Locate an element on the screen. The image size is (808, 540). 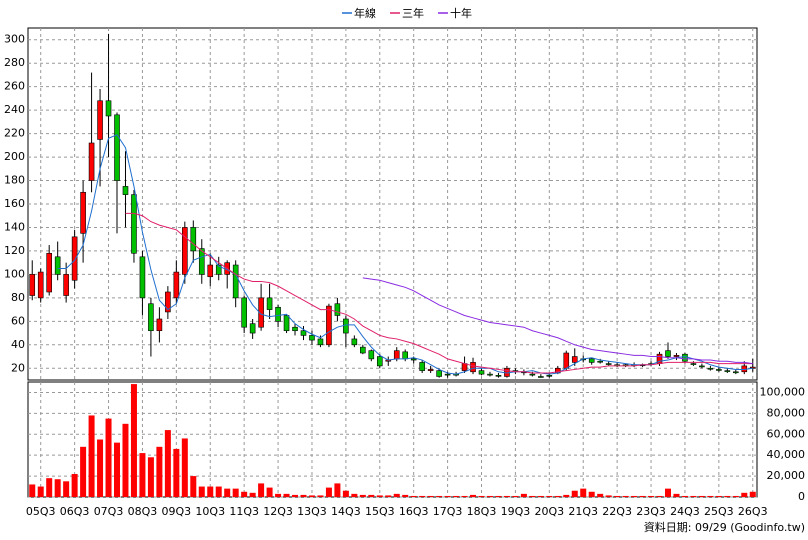
y-tick-label: 60 is located at coordinates (18, 320).